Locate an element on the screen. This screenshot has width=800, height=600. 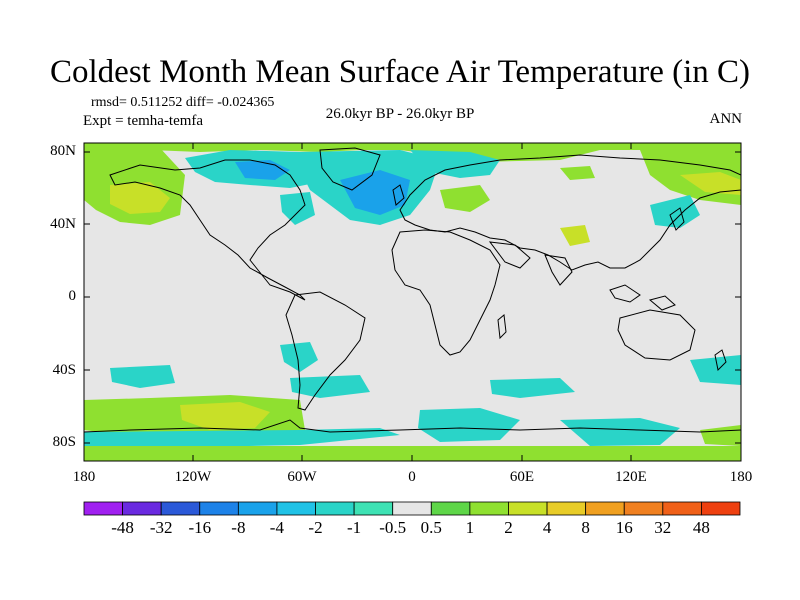
colorbar-label: 0.5 is located at coordinates (431, 527).